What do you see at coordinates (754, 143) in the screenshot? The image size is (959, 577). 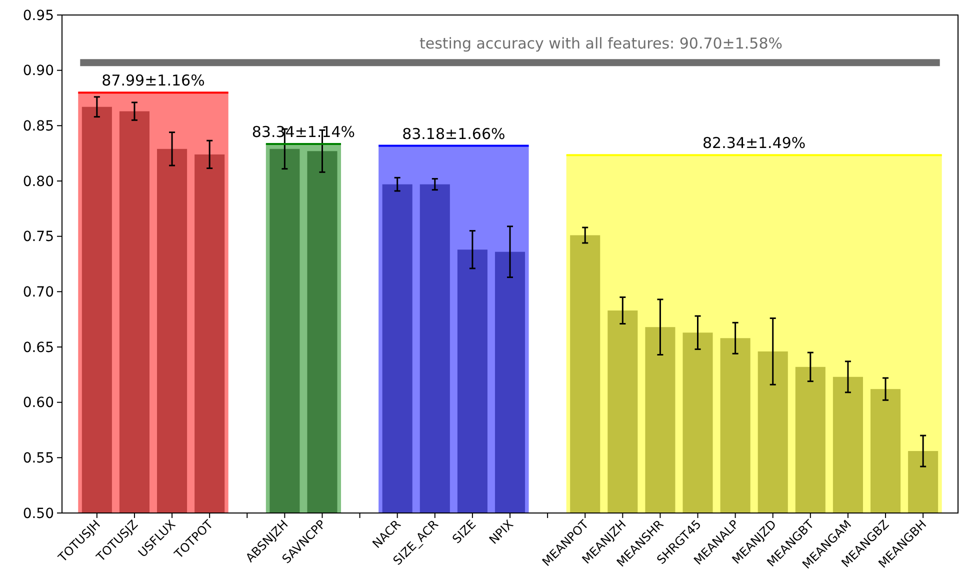 I see `ref-line-label: 82.34±1.49%` at bounding box center [754, 143].